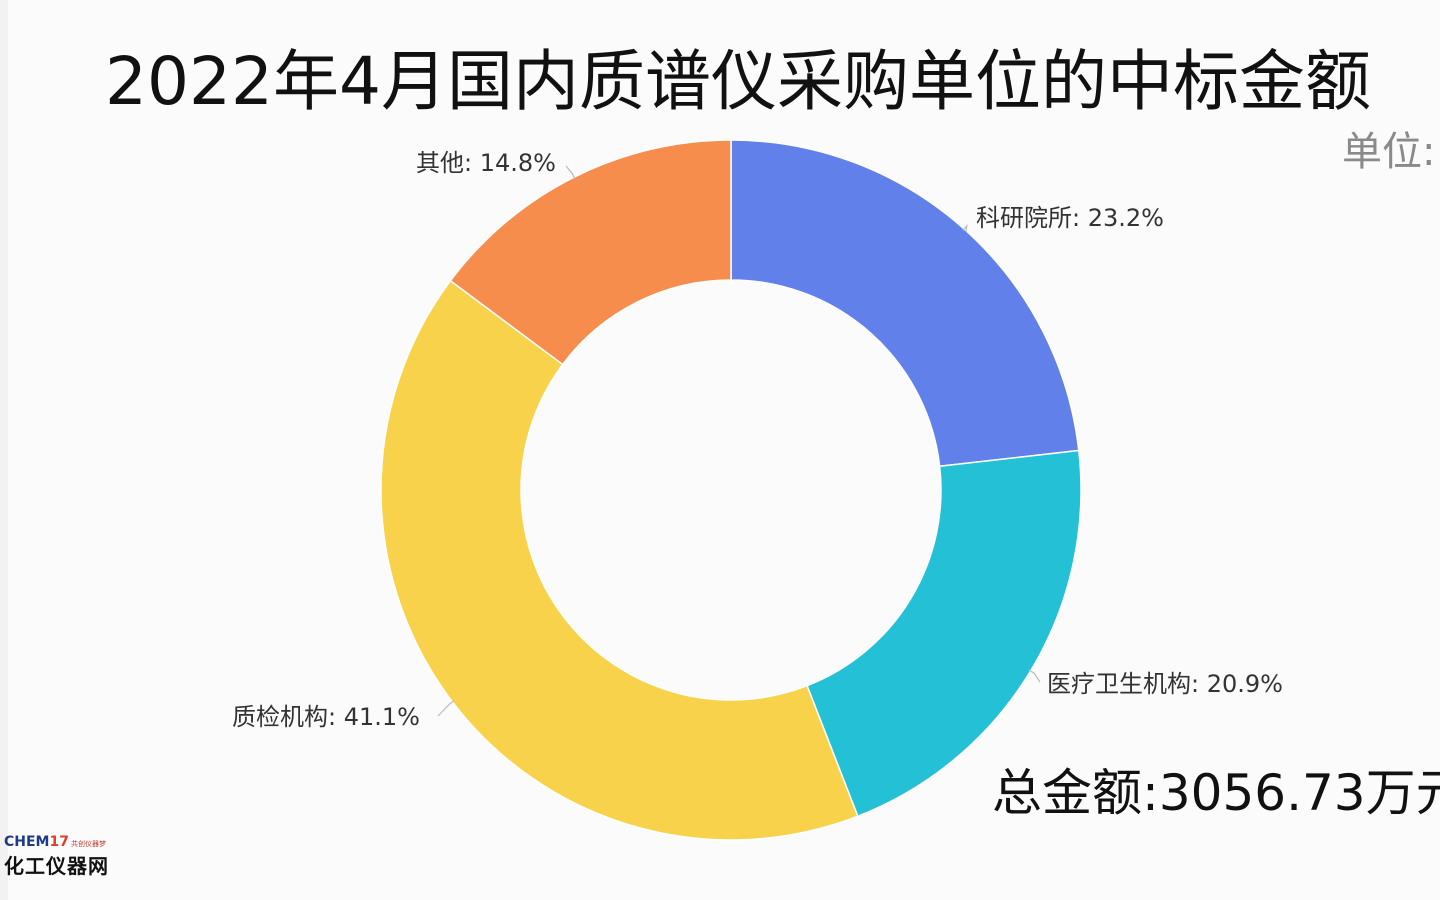  I want to click on slice-label-4: 其他: 14.8%, so click(486, 163).